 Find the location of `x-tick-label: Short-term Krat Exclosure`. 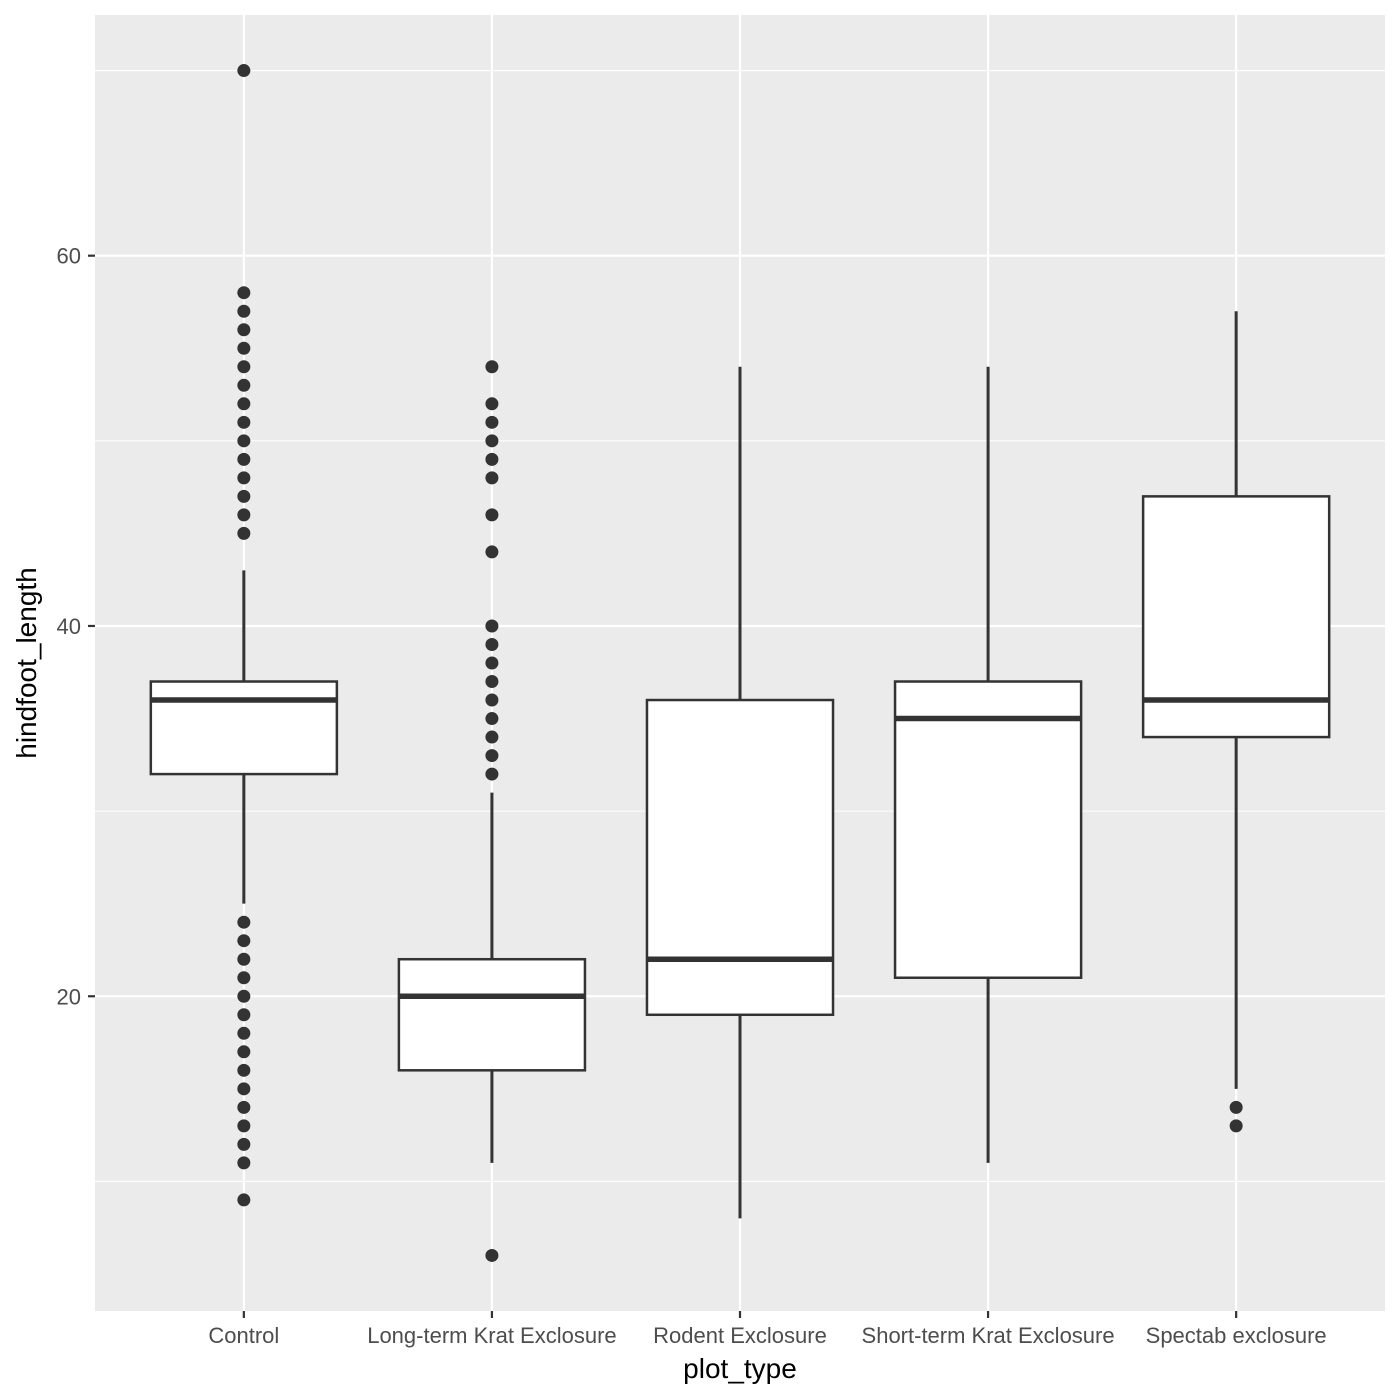

x-tick-label: Short-term Krat Exclosure is located at coordinates (988, 1335).